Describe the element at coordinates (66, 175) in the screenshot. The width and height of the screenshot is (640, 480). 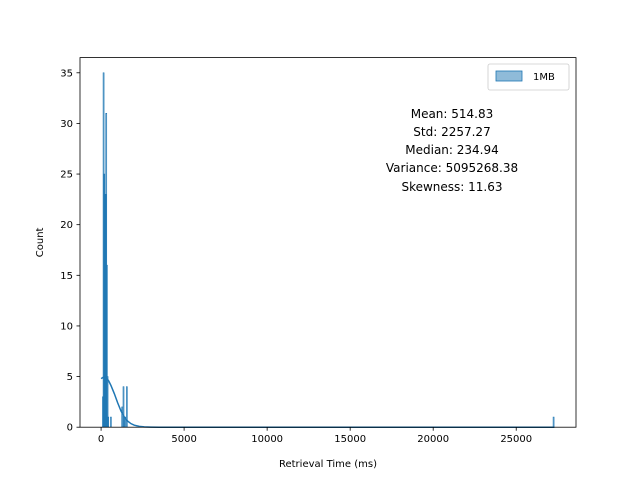
I see `y-tick-label: 25` at that location.